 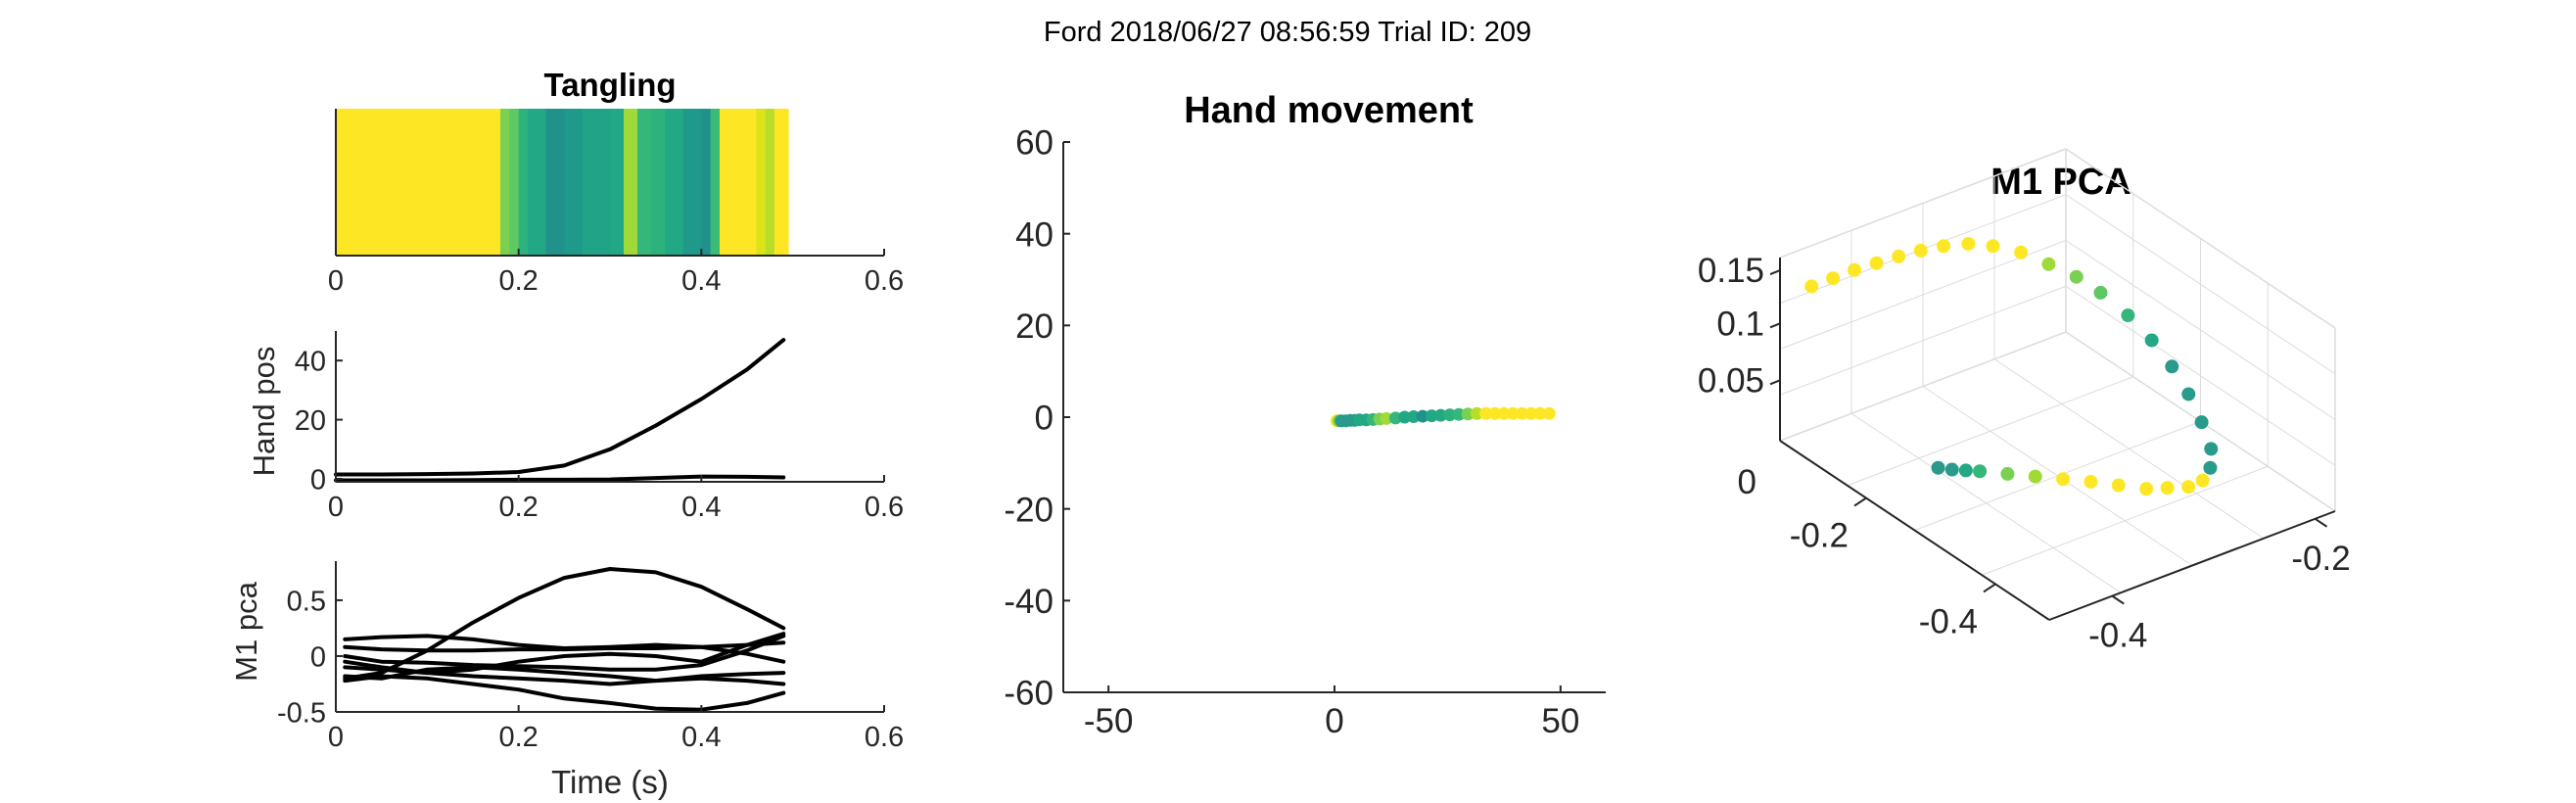 What do you see at coordinates (1029, 510) in the screenshot?
I see `hand-movement-y-tick-label: -20` at bounding box center [1029, 510].